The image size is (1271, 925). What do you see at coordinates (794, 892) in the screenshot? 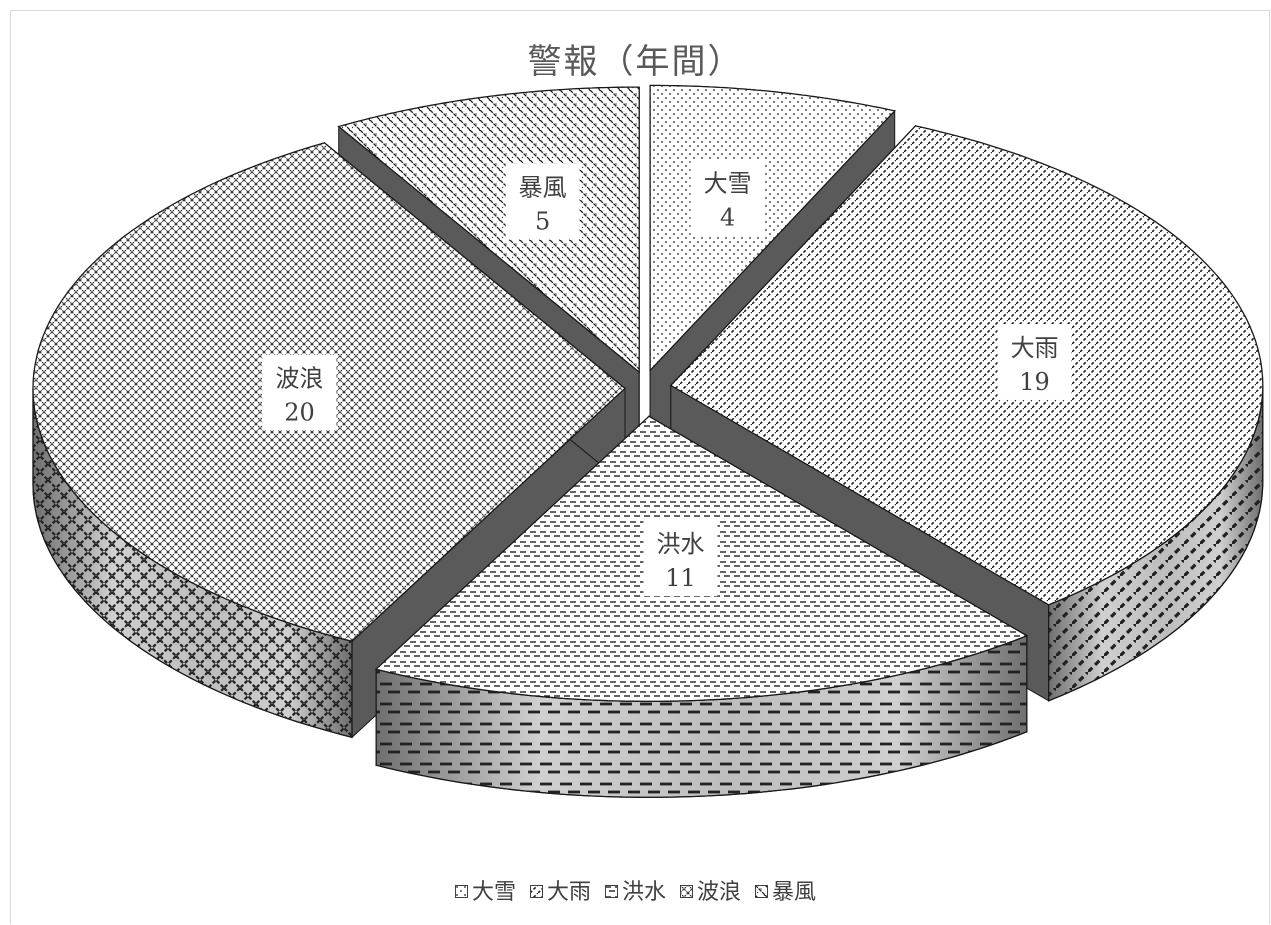
I see `legend-label: 暴風` at bounding box center [794, 892].